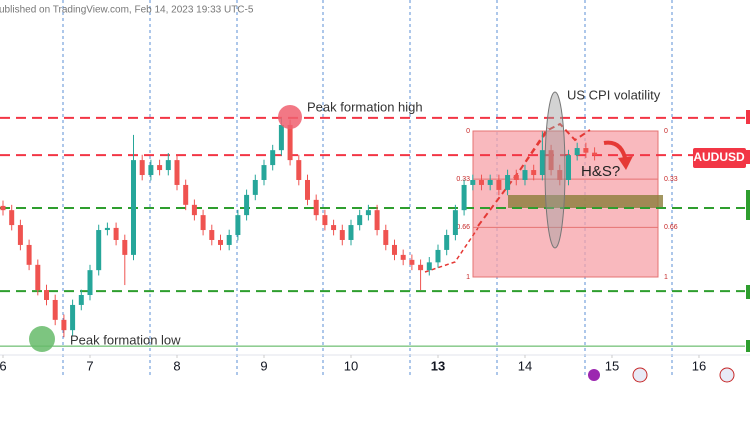 The height and width of the screenshot is (430, 750). Describe the element at coordinates (612, 365) in the screenshot. I see `x-tick-label: 15` at that location.